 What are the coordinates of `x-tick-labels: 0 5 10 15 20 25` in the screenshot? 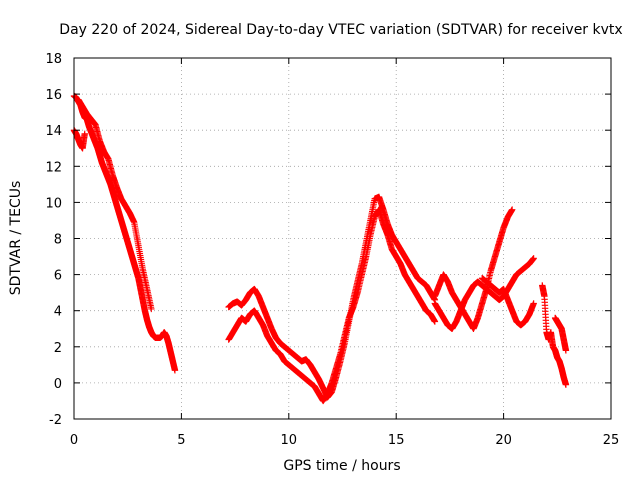 It's located at (344, 440).